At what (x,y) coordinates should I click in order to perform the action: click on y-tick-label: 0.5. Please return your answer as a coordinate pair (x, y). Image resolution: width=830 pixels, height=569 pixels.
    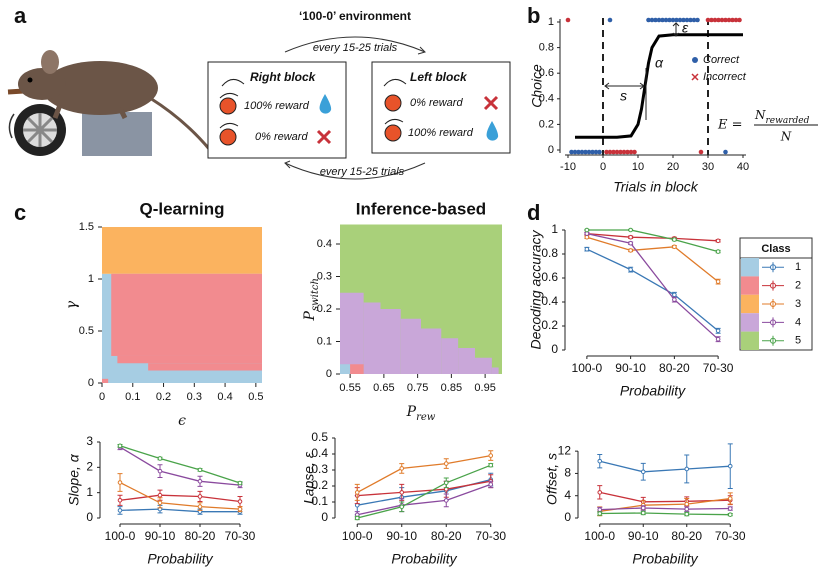
    Looking at the image, I should click on (319, 437).